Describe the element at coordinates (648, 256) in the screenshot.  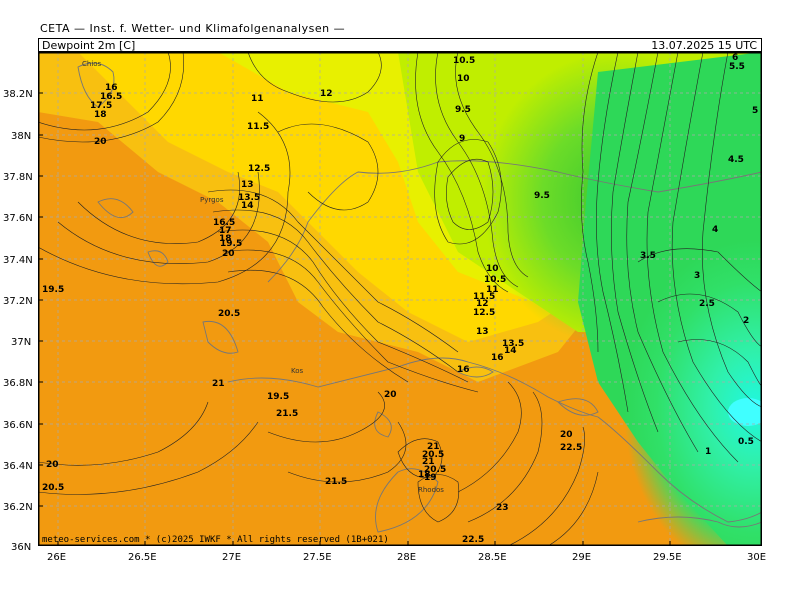
I see `contour-label: 3.5` at that location.